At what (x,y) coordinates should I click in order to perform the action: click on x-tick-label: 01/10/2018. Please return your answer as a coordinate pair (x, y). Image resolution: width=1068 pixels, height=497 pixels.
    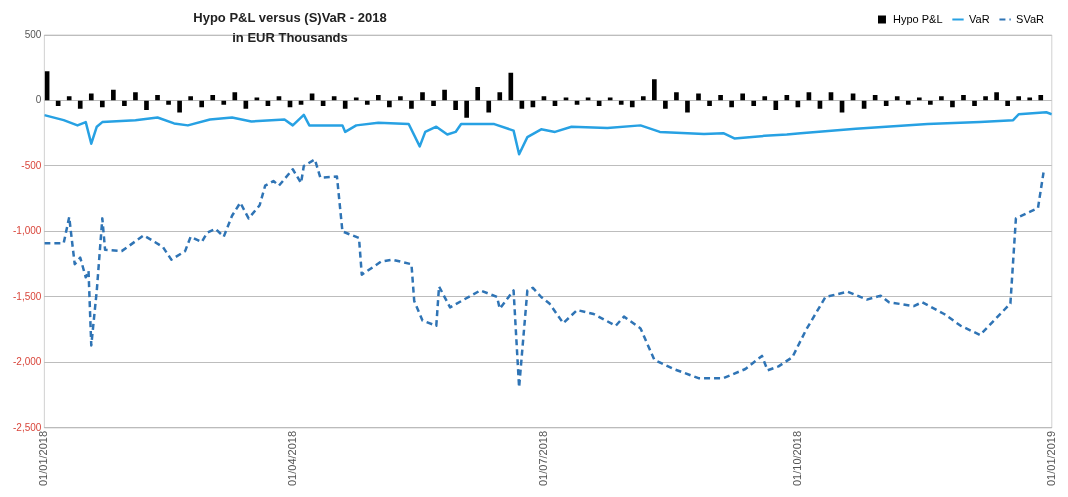
    Looking at the image, I should click on (796, 458).